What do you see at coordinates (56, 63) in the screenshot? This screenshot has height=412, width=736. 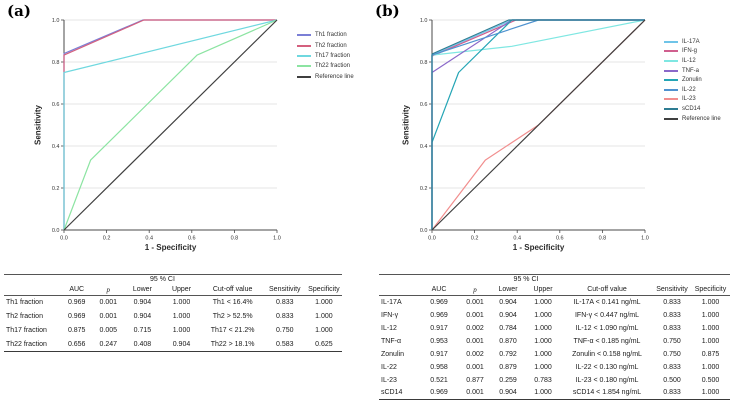 I see `y-tick-label: 0.8` at bounding box center [56, 63].